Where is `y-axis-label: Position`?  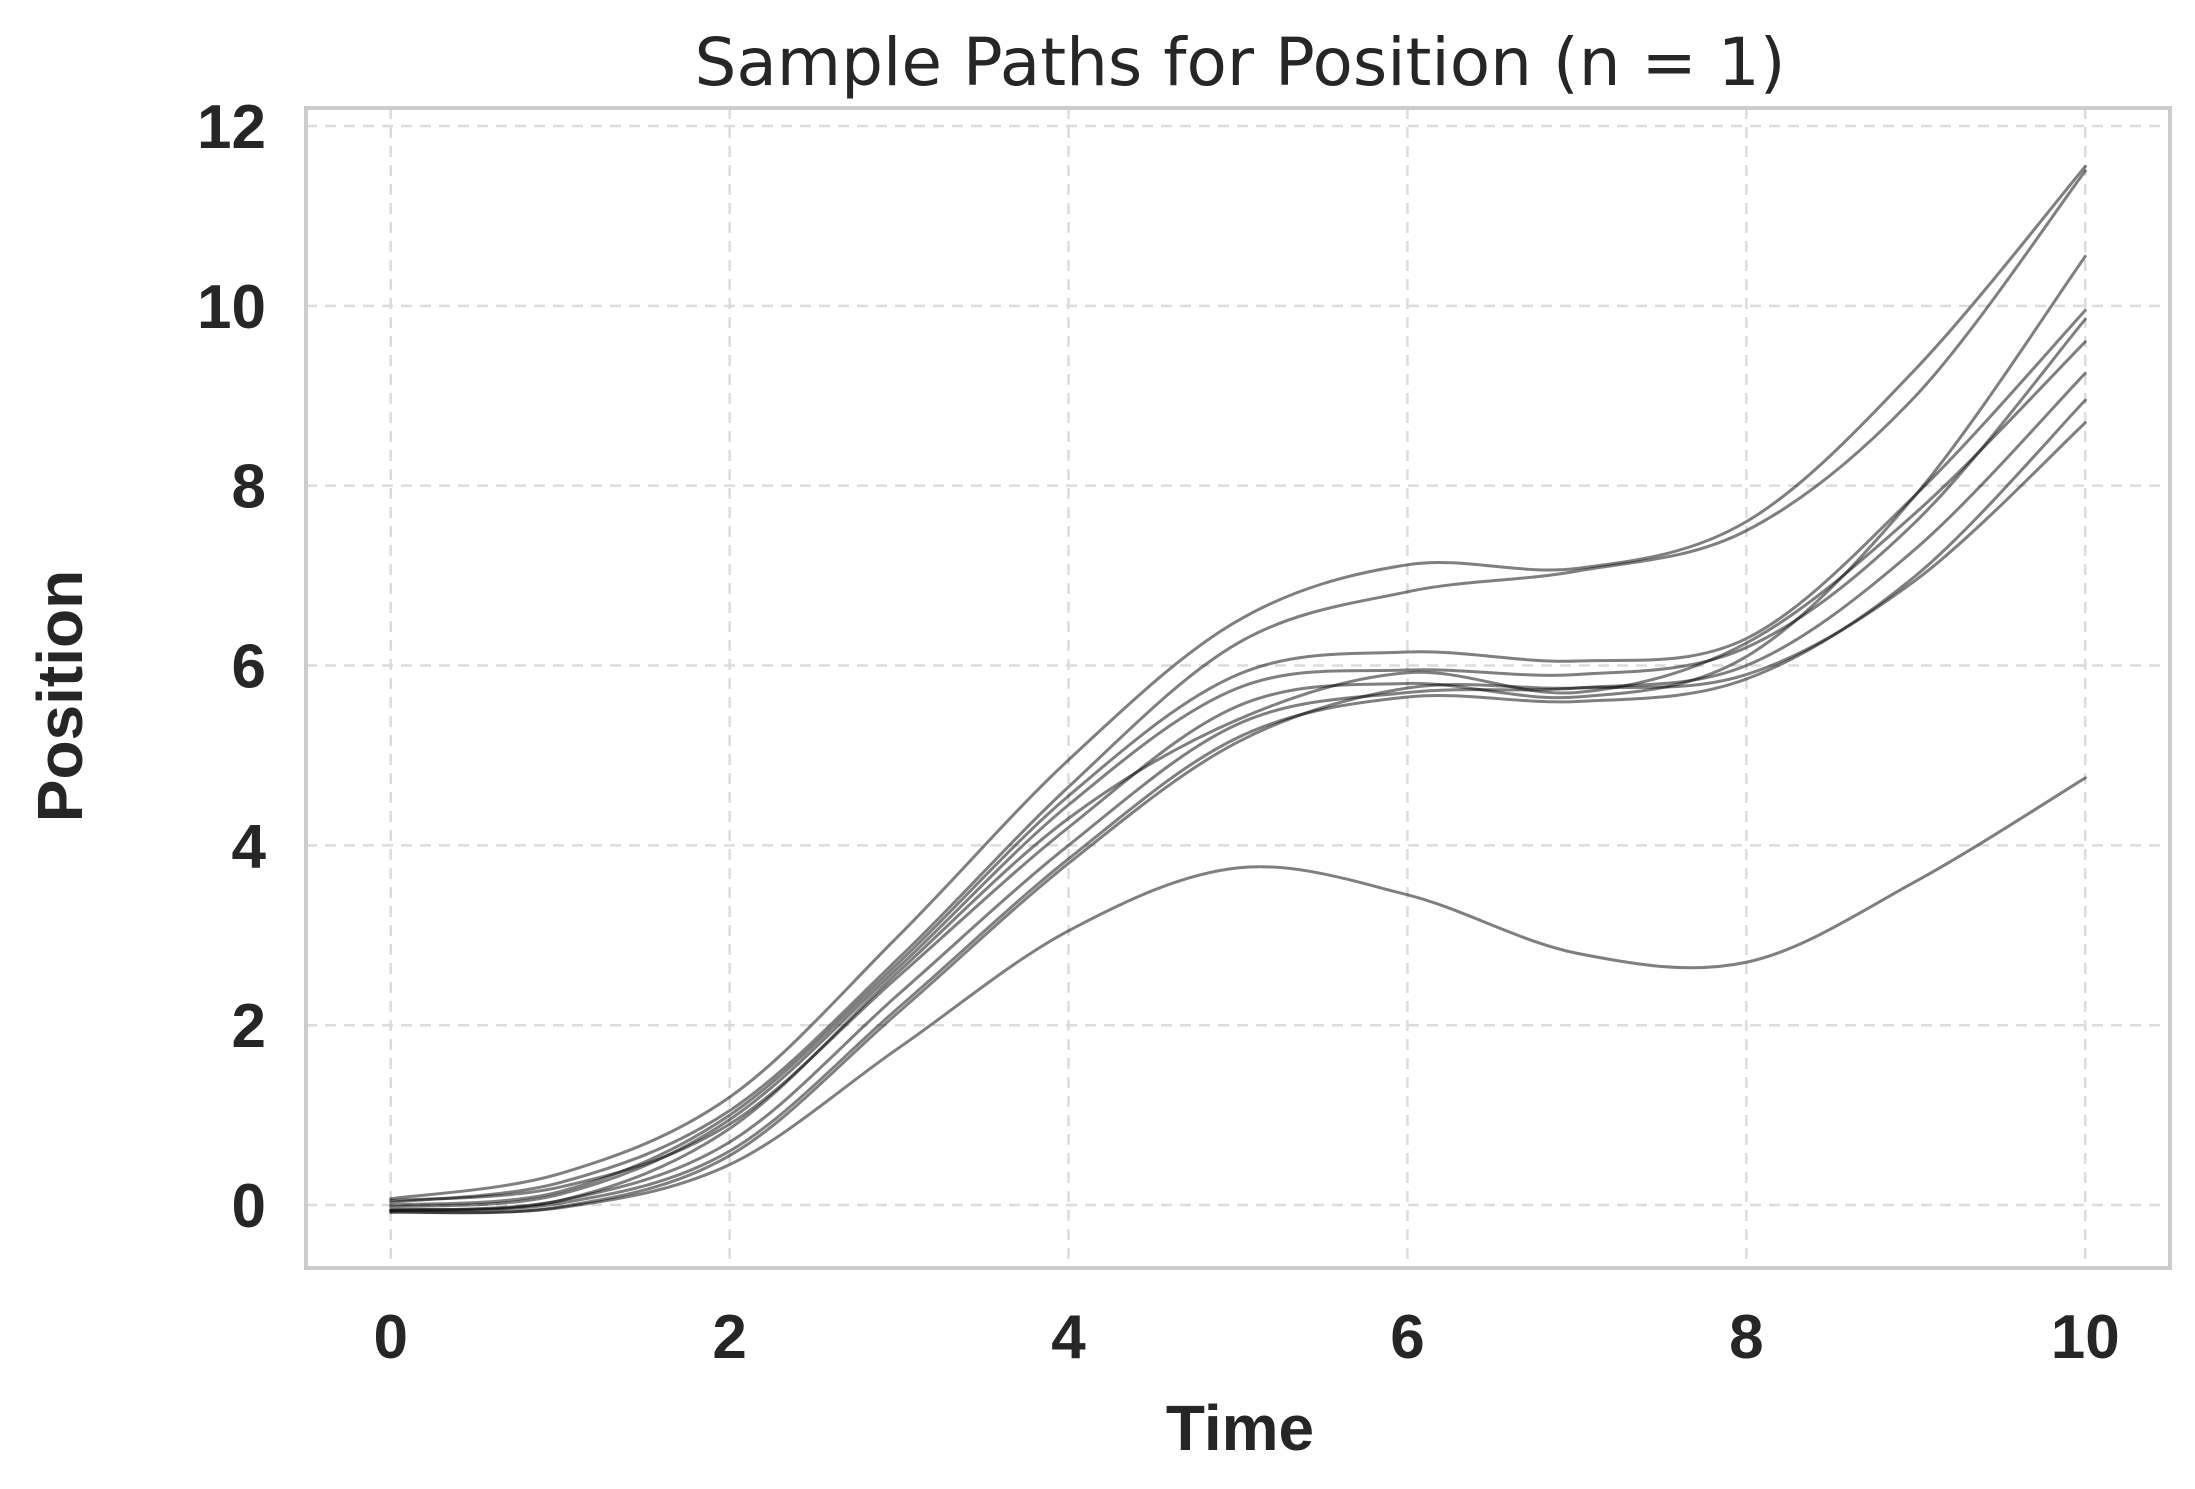
y-axis-label: Position is located at coordinates (60, 696).